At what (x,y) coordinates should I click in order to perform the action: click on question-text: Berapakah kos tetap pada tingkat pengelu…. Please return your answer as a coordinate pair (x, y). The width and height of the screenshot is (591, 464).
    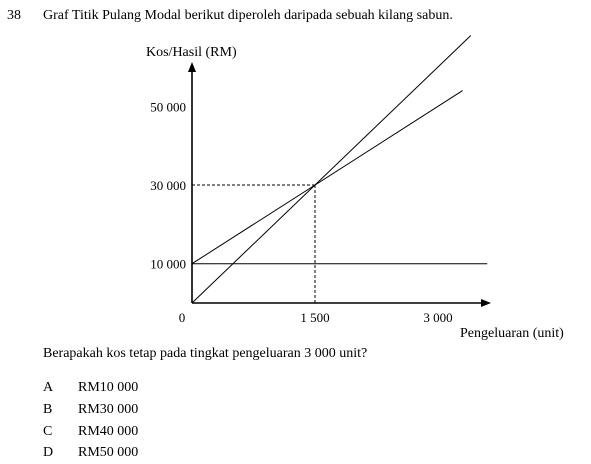
    Looking at the image, I should click on (205, 353).